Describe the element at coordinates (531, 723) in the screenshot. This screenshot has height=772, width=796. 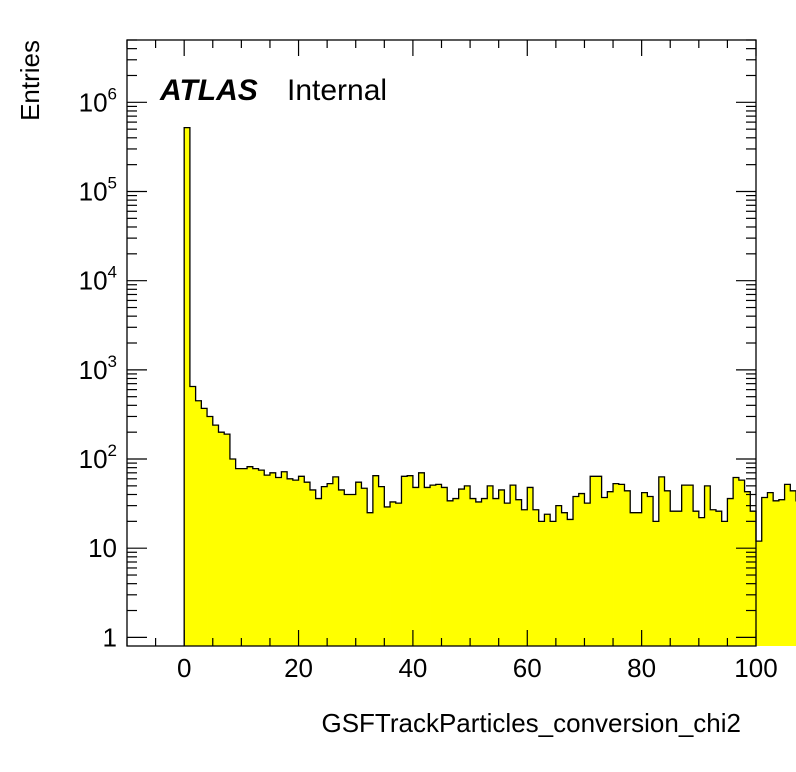
I see `x-axis-title: GSFTrackParticles_conversion_chi2` at that location.